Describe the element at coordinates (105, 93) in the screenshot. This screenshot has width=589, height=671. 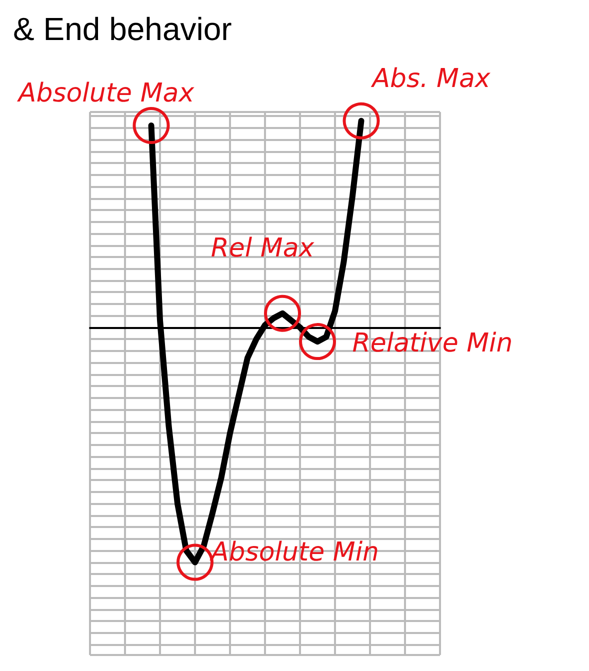
I see `text: Absolute Max` at that location.